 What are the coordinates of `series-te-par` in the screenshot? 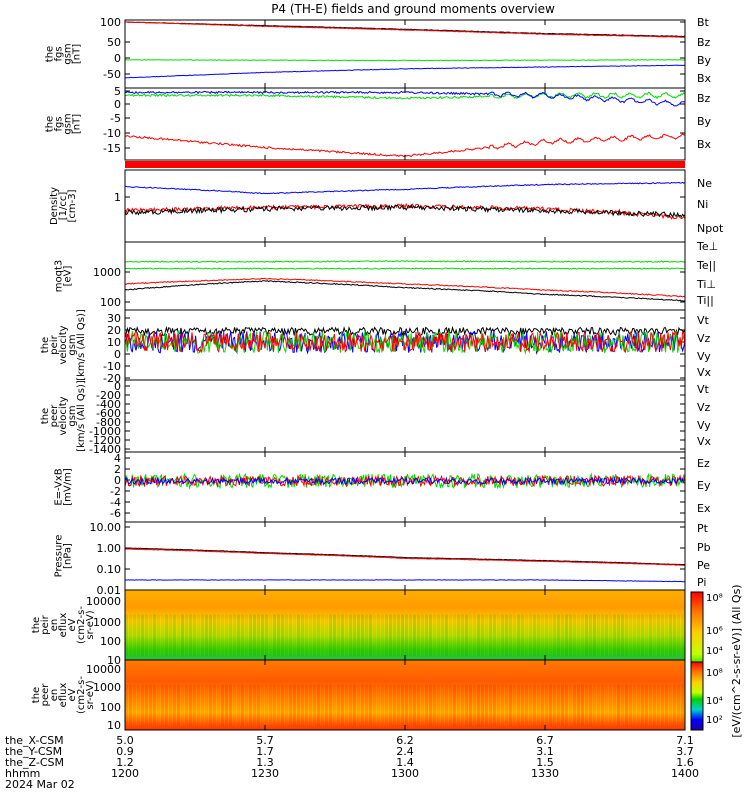 It's located at (405, 291).